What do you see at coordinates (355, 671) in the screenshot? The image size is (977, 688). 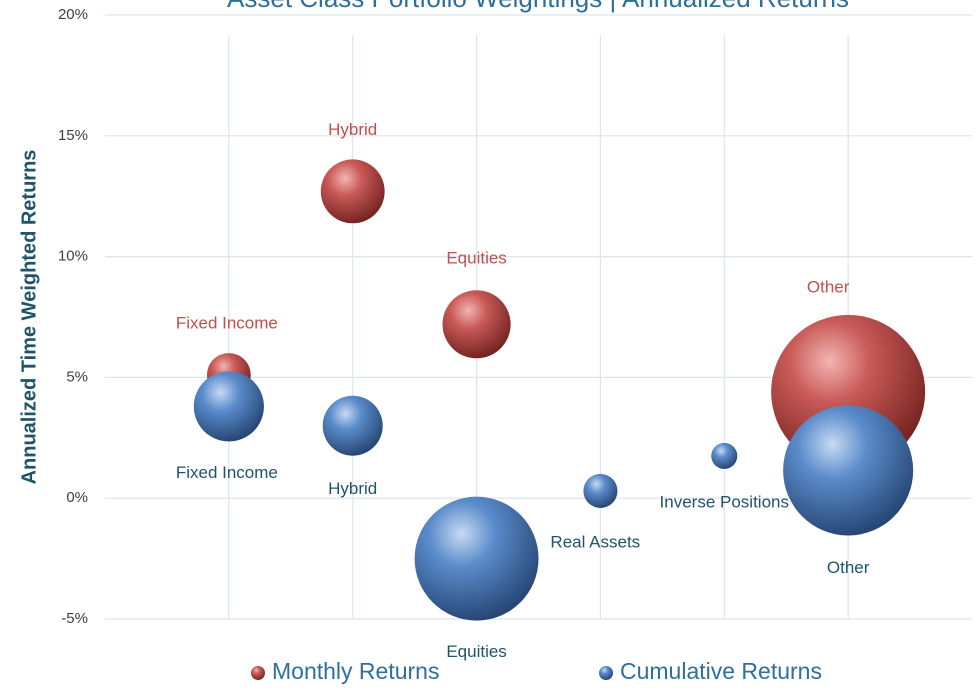 I see `legend-label: Monthly Returns` at bounding box center [355, 671].